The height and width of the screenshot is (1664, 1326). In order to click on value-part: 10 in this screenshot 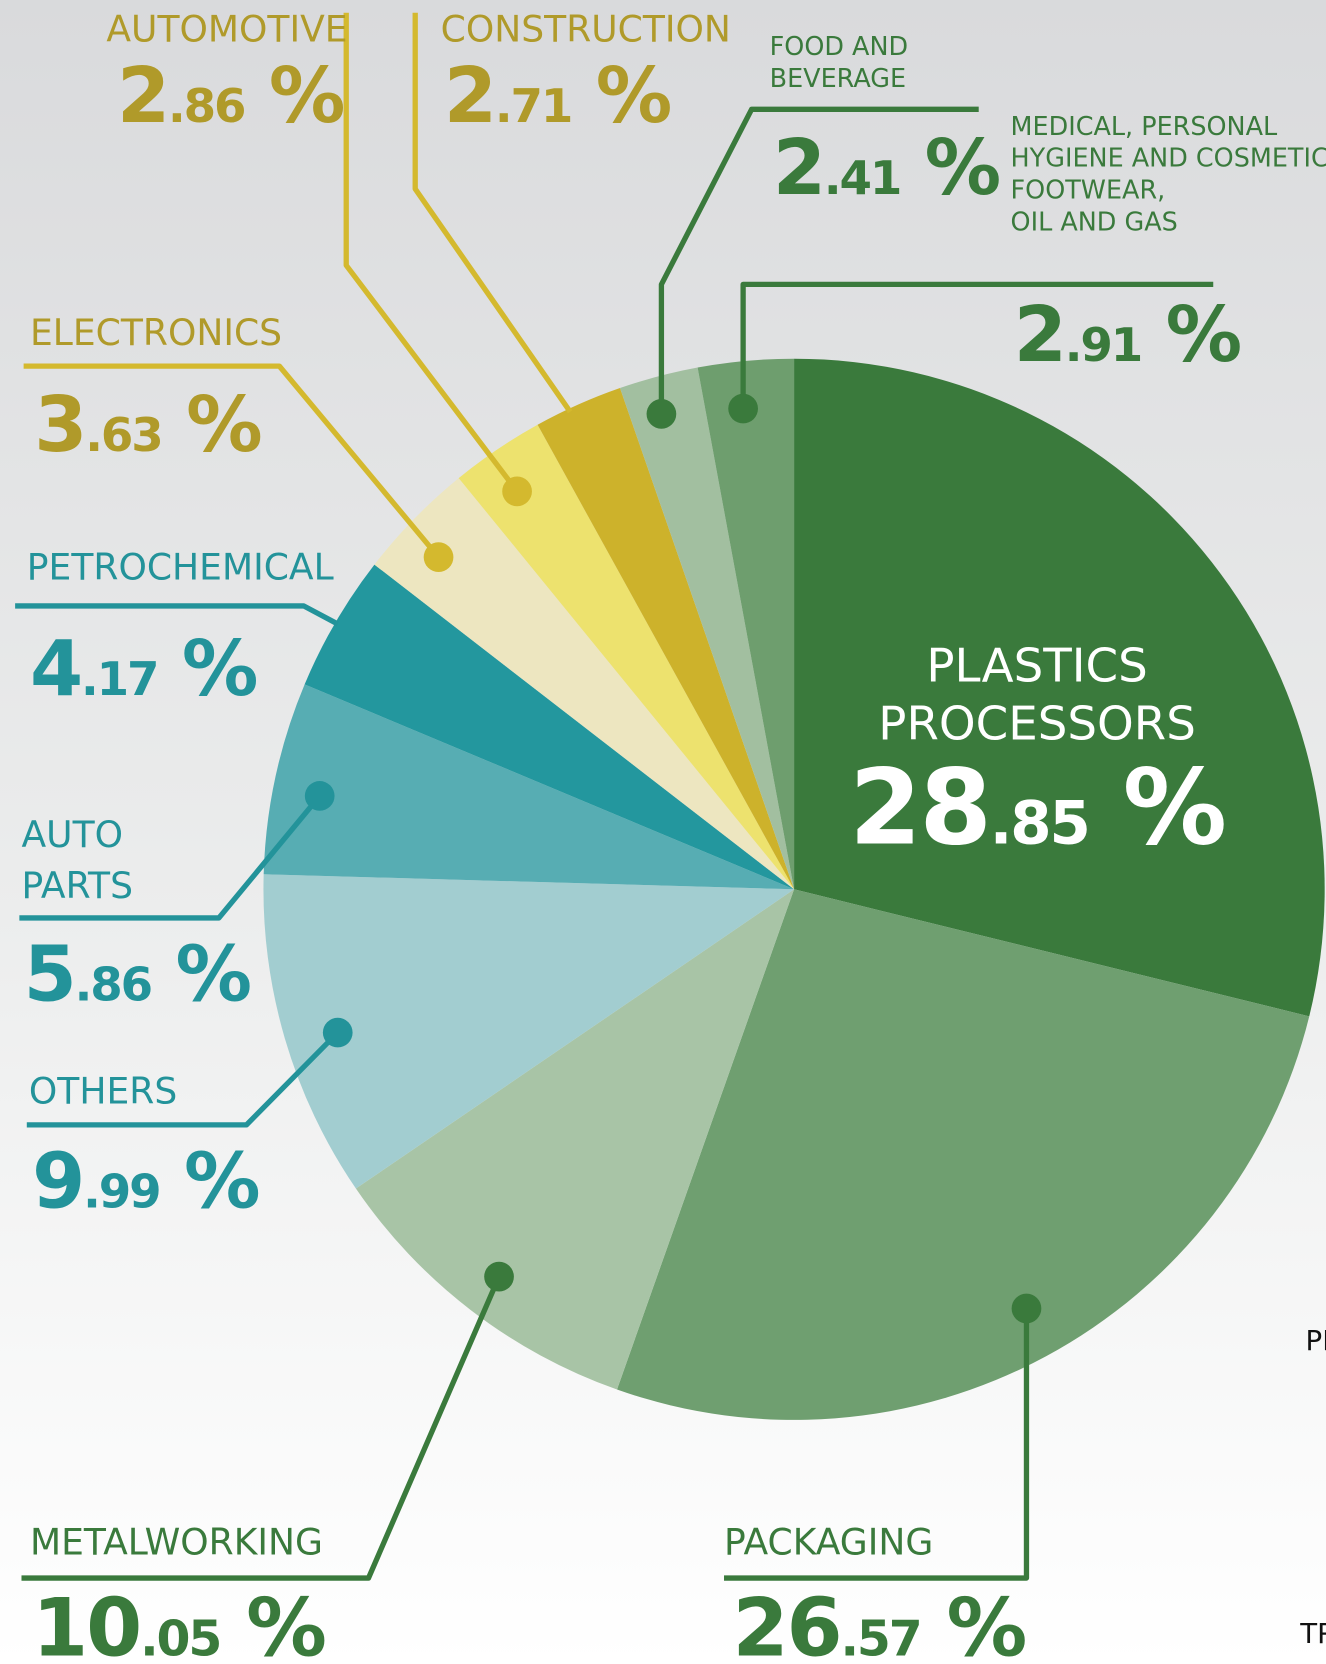, I will do `click(86, 1623)`.